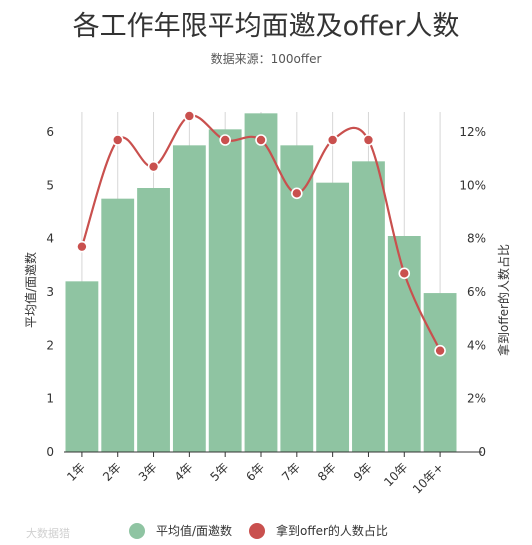 The height and width of the screenshot is (545, 532). I want to click on legend: 平均值/面邀数 拿到offer的人数占比, so click(258, 531).